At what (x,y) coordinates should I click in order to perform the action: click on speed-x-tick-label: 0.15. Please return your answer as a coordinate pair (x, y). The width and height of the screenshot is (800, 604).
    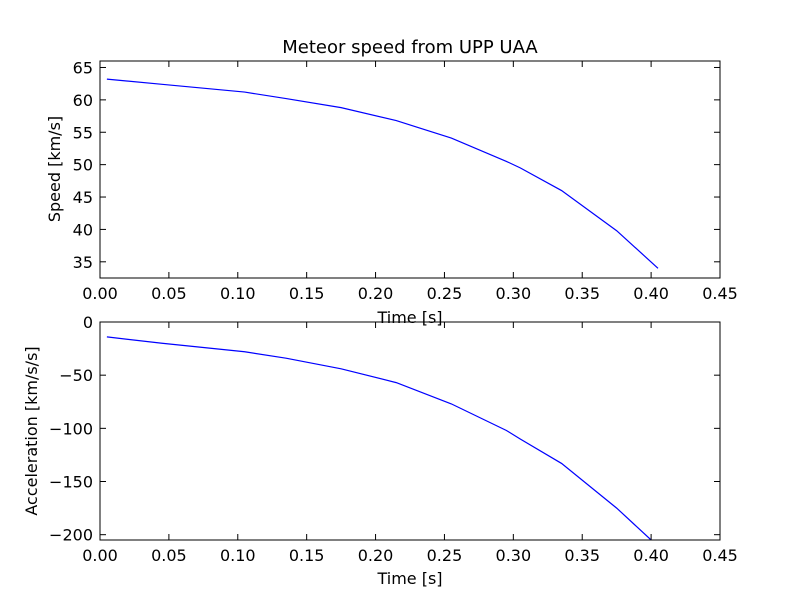
    Looking at the image, I should click on (307, 293).